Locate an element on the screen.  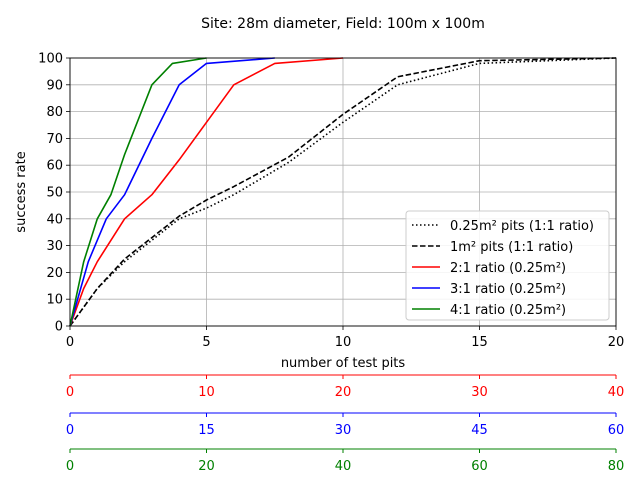
x-tick-label: 10 is located at coordinates (343, 342).